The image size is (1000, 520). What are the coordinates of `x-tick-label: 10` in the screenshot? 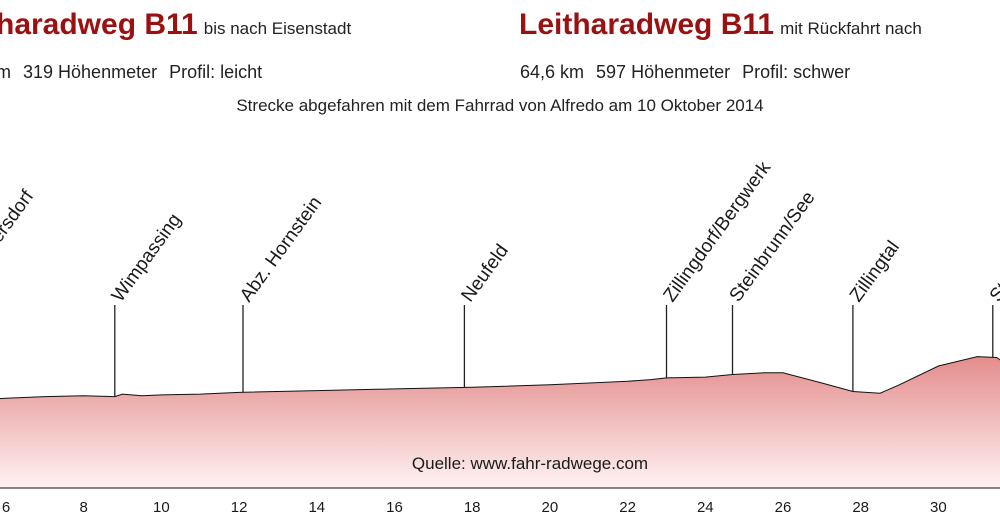 It's located at (161, 507).